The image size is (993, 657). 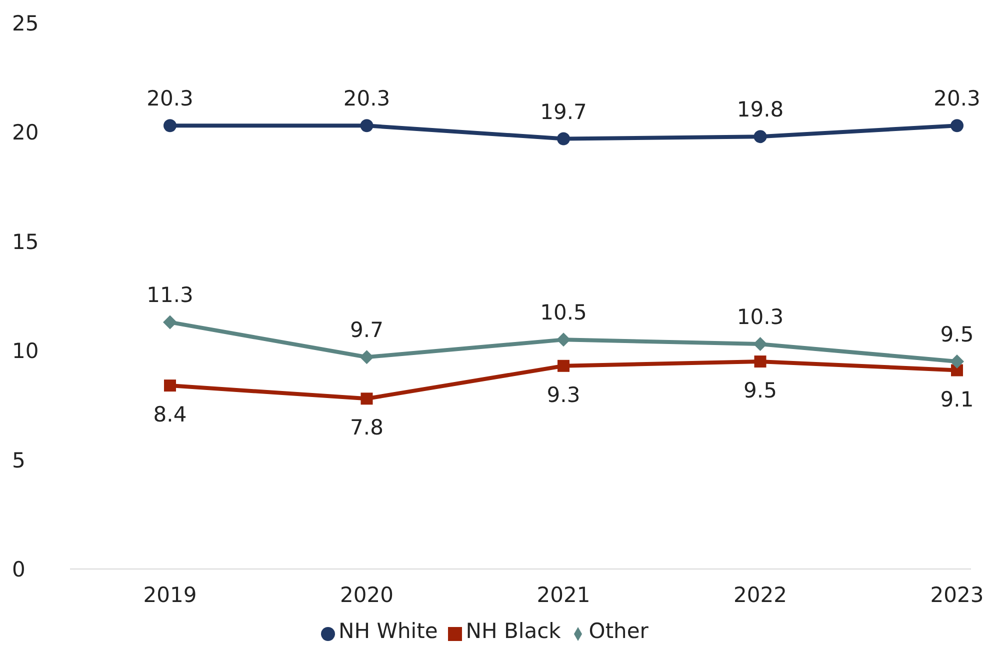 I want to click on y-tick-label: 5, so click(x=19, y=460).